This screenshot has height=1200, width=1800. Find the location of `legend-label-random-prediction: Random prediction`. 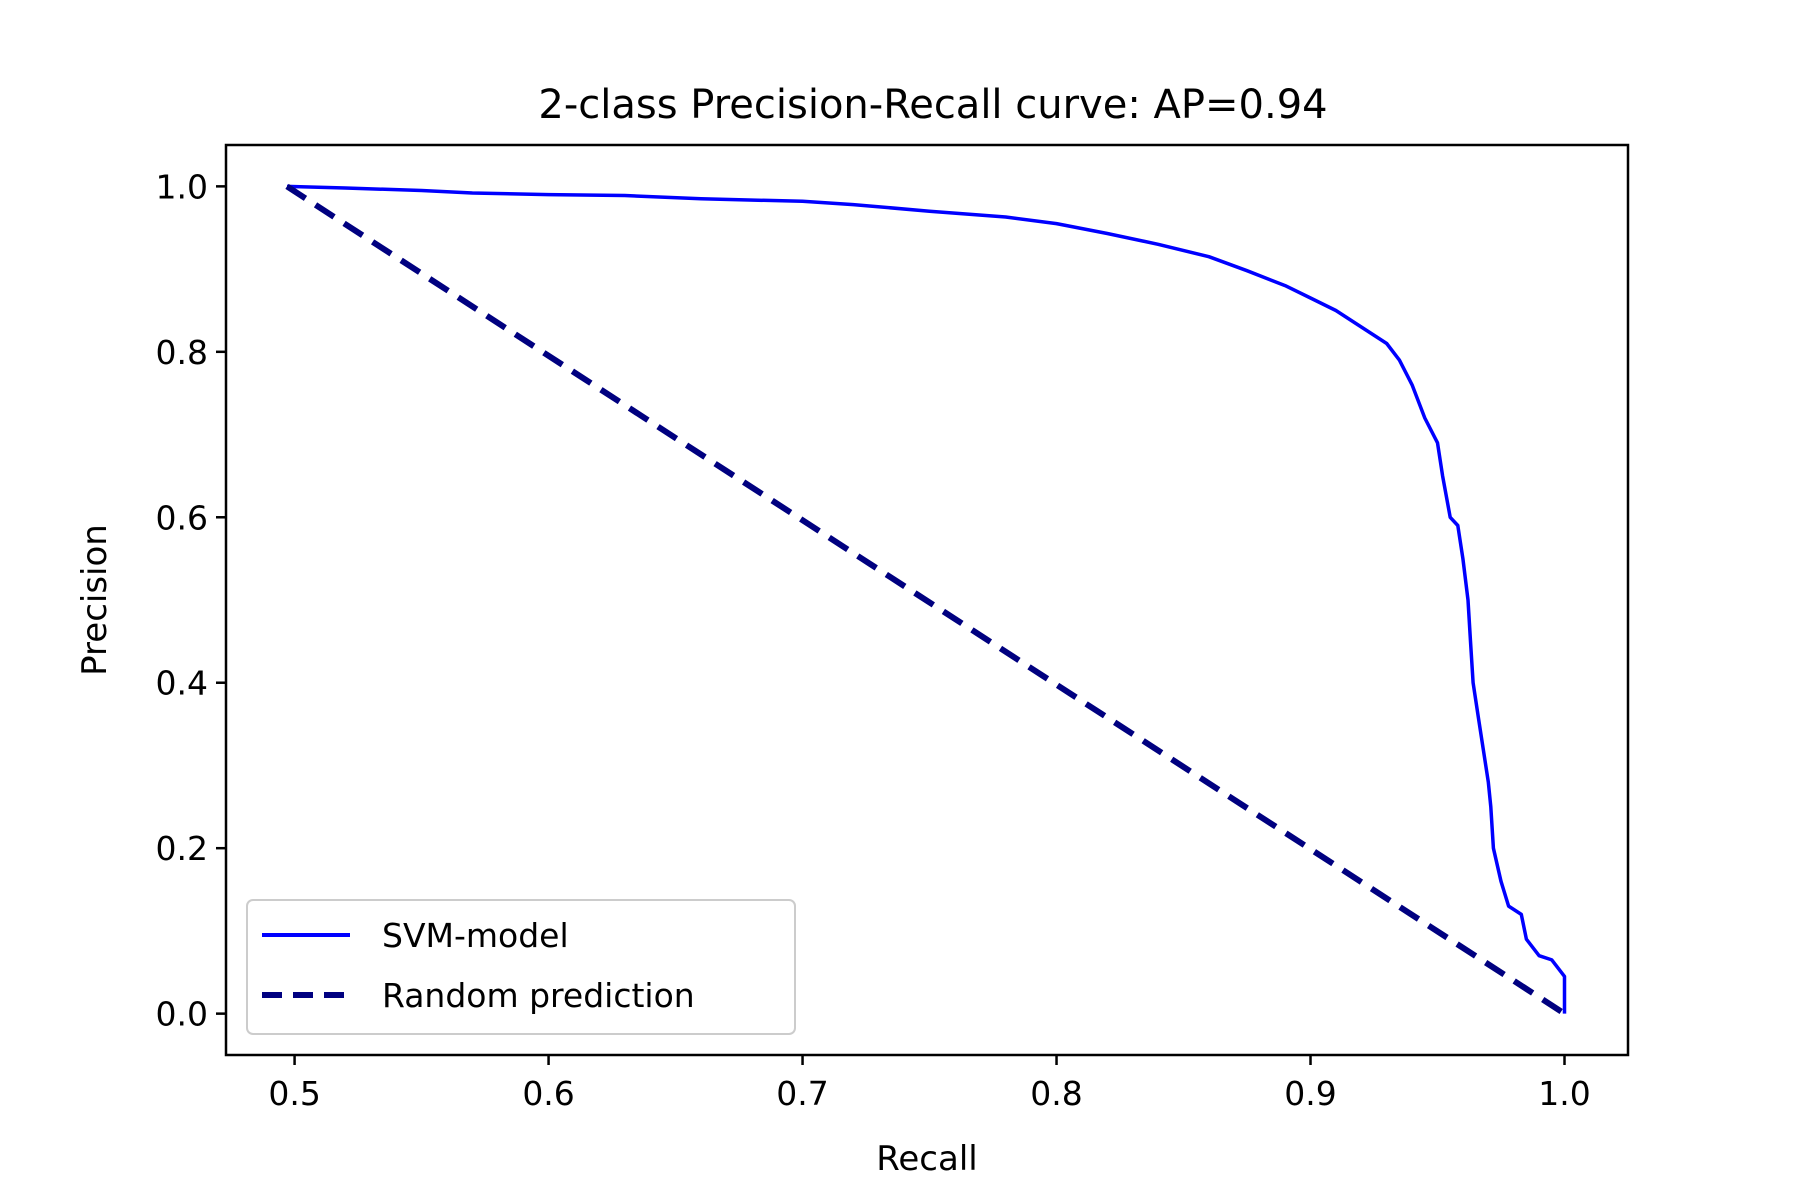

legend-label-random-prediction: Random prediction is located at coordinates (538, 995).